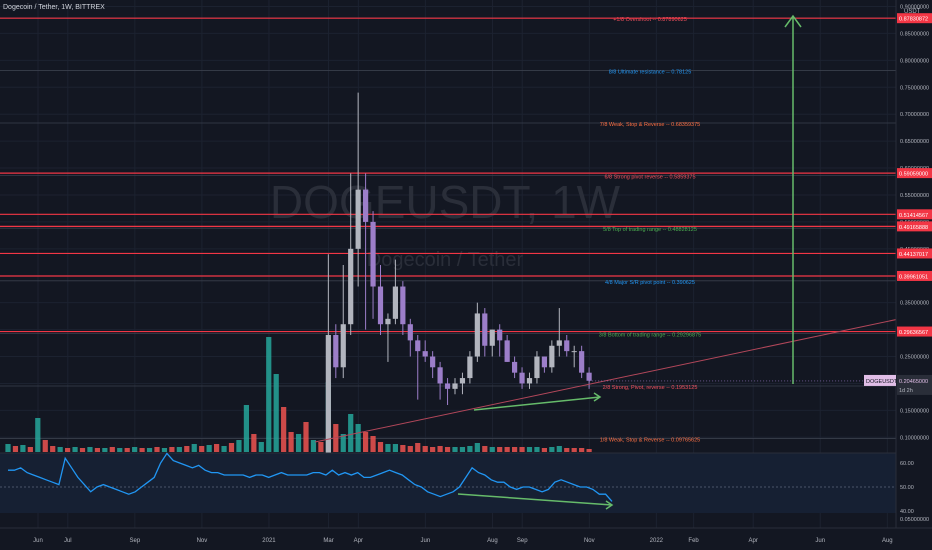 The image size is (932, 550). What do you see at coordinates (793, 21) in the screenshot?
I see `target-arrow-head-icon` at bounding box center [793, 21].